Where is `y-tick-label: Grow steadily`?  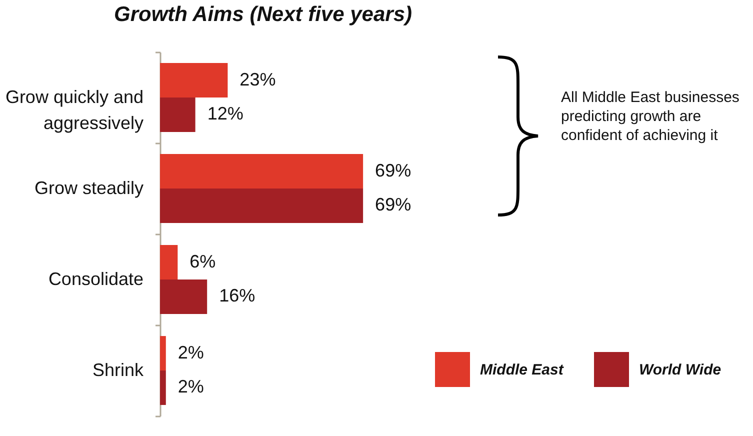
y-tick-label: Grow steadily is located at coordinates (89, 188).